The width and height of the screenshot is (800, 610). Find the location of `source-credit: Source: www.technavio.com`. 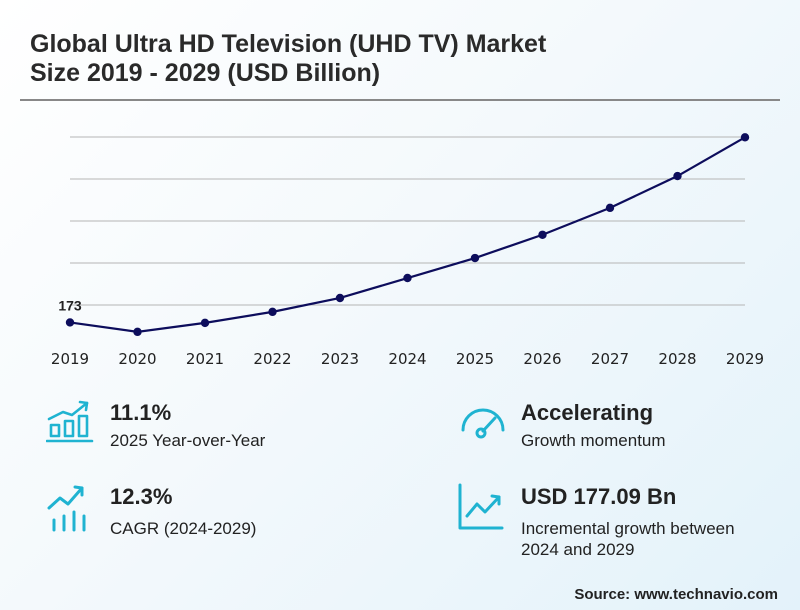

source-credit: Source: www.technavio.com is located at coordinates (676, 594).